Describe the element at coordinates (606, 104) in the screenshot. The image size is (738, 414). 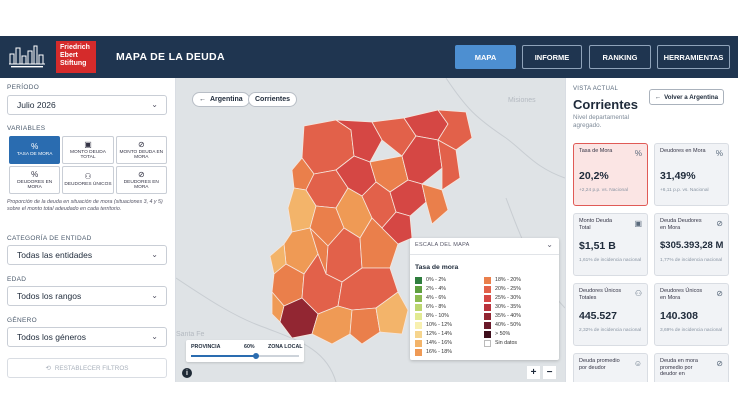
I see `region-title: Corrientes` at that location.